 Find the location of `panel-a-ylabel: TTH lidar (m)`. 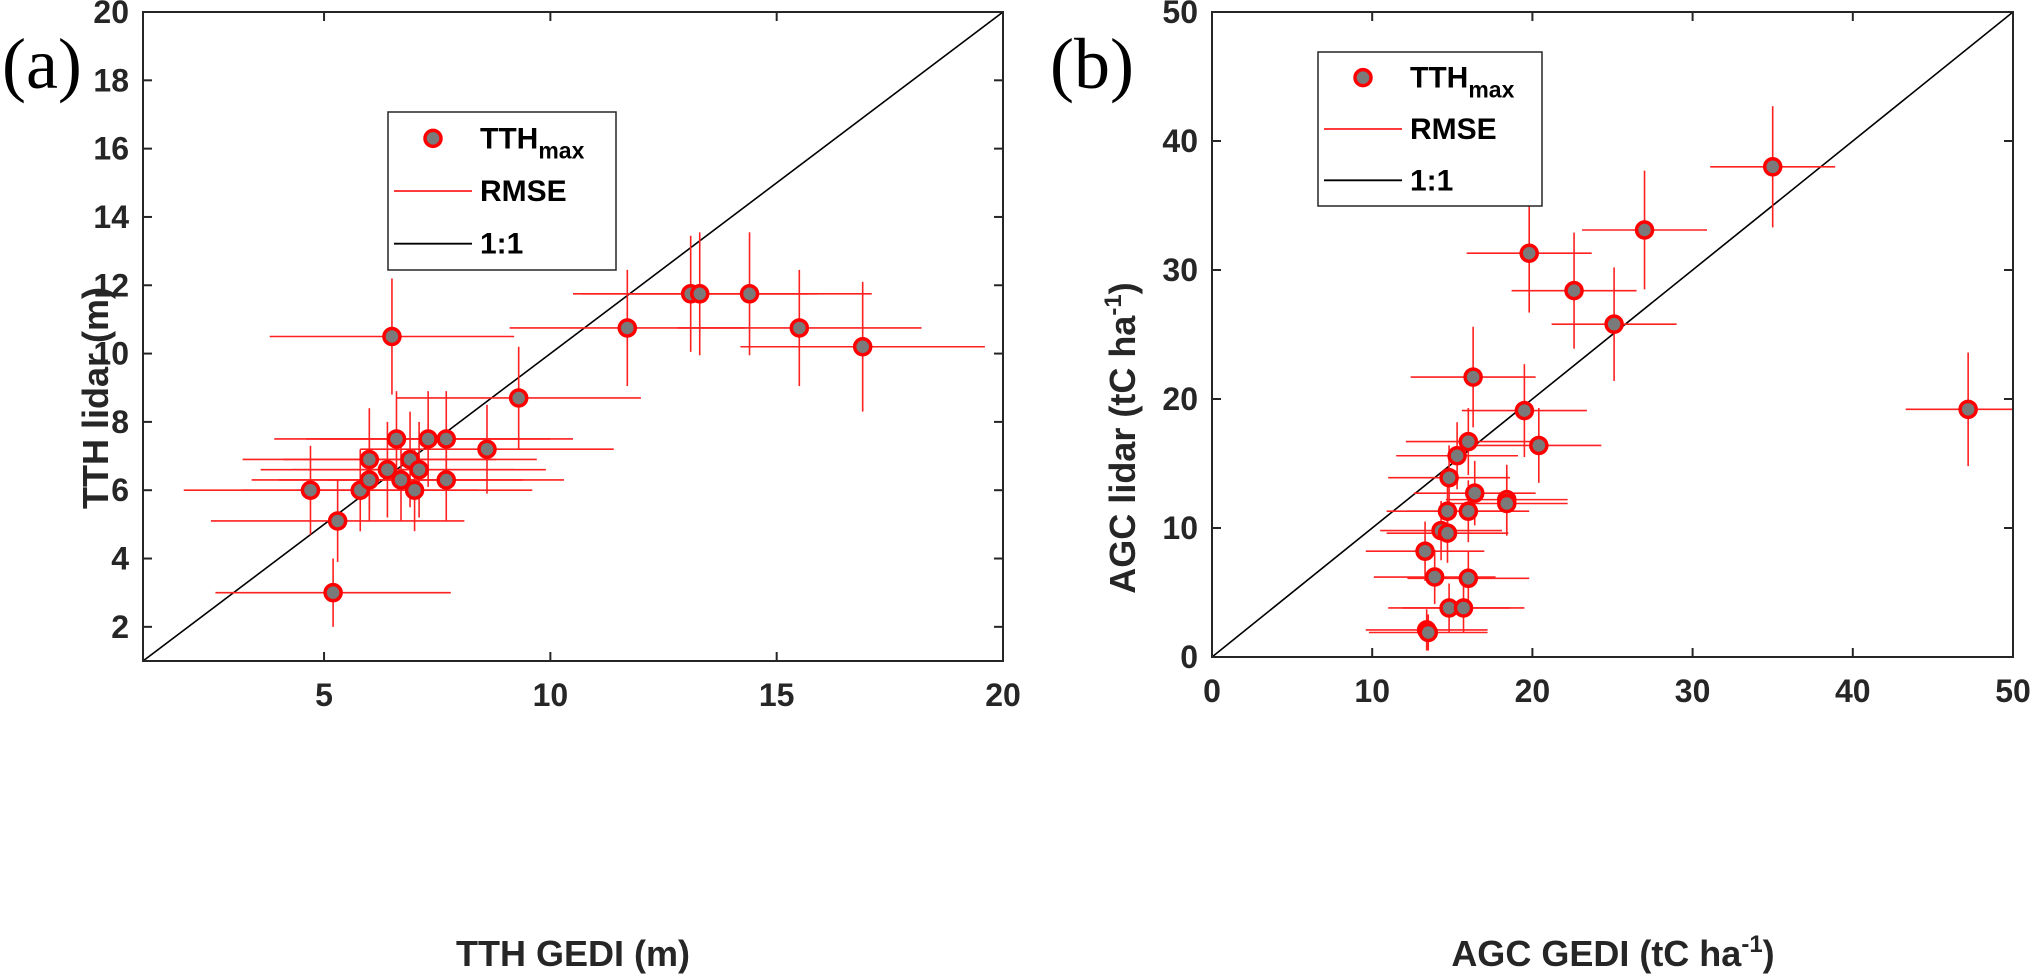

panel-a-ylabel: TTH lidar (m) is located at coordinates (95, 398).